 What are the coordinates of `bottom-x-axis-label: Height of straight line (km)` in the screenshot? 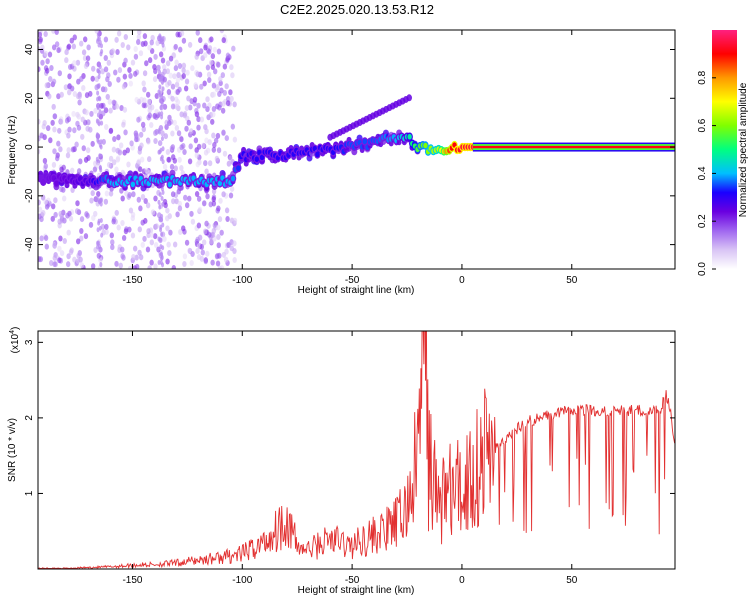 It's located at (356, 590).